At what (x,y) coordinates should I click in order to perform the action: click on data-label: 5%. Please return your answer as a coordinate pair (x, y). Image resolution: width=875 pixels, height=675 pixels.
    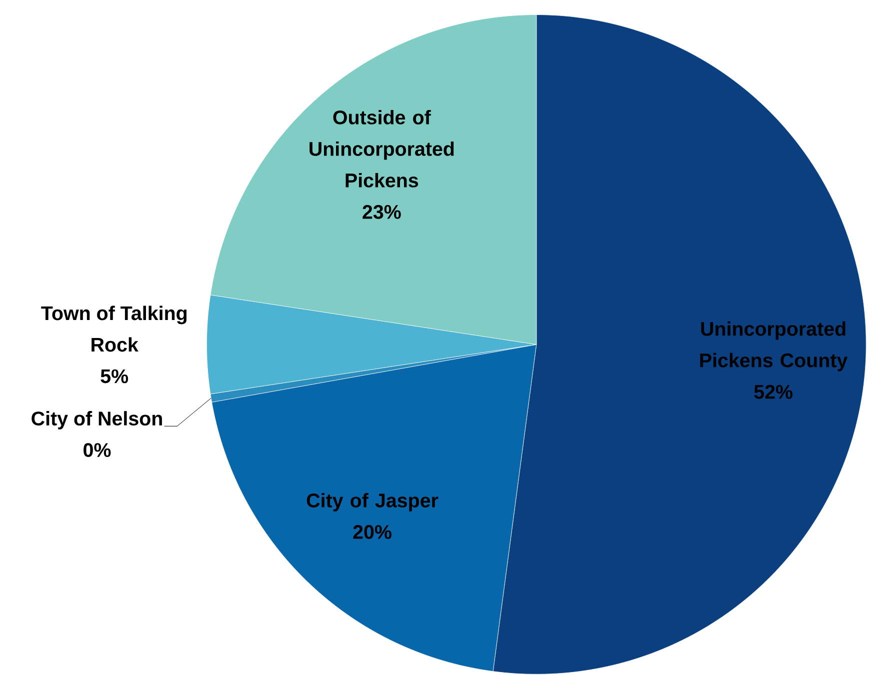
    Looking at the image, I should click on (114, 376).